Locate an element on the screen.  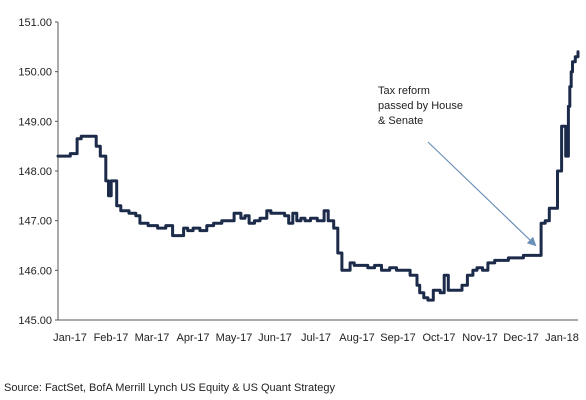
x-tick-label: Apr-17 is located at coordinates (192, 338).